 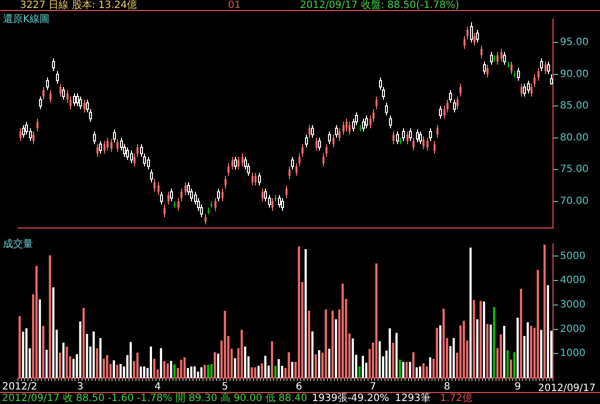 I want to click on text: 2012/09/17 收盤: 88.50(-1.78%), so click(x=380, y=5).